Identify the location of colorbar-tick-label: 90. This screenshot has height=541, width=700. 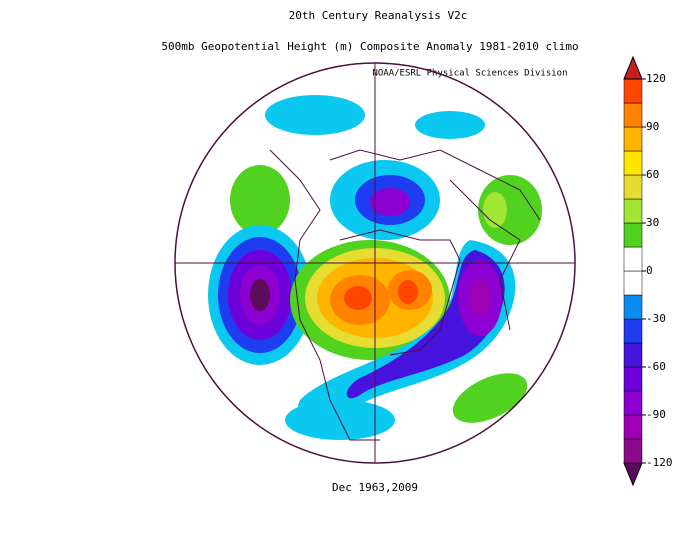
(652, 126).